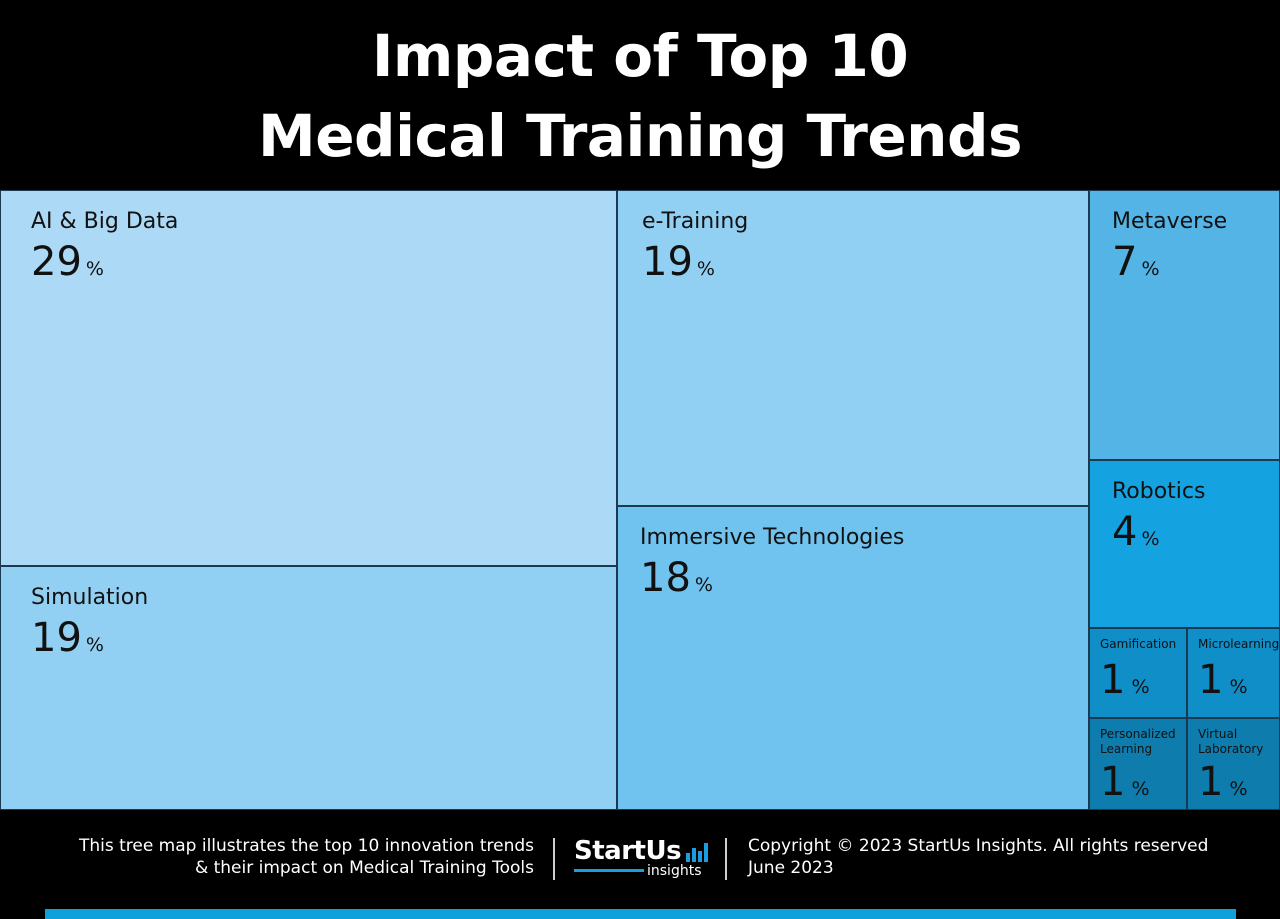  Describe the element at coordinates (772, 537) in the screenshot. I see `cell-label: Immersive Technologies` at that location.